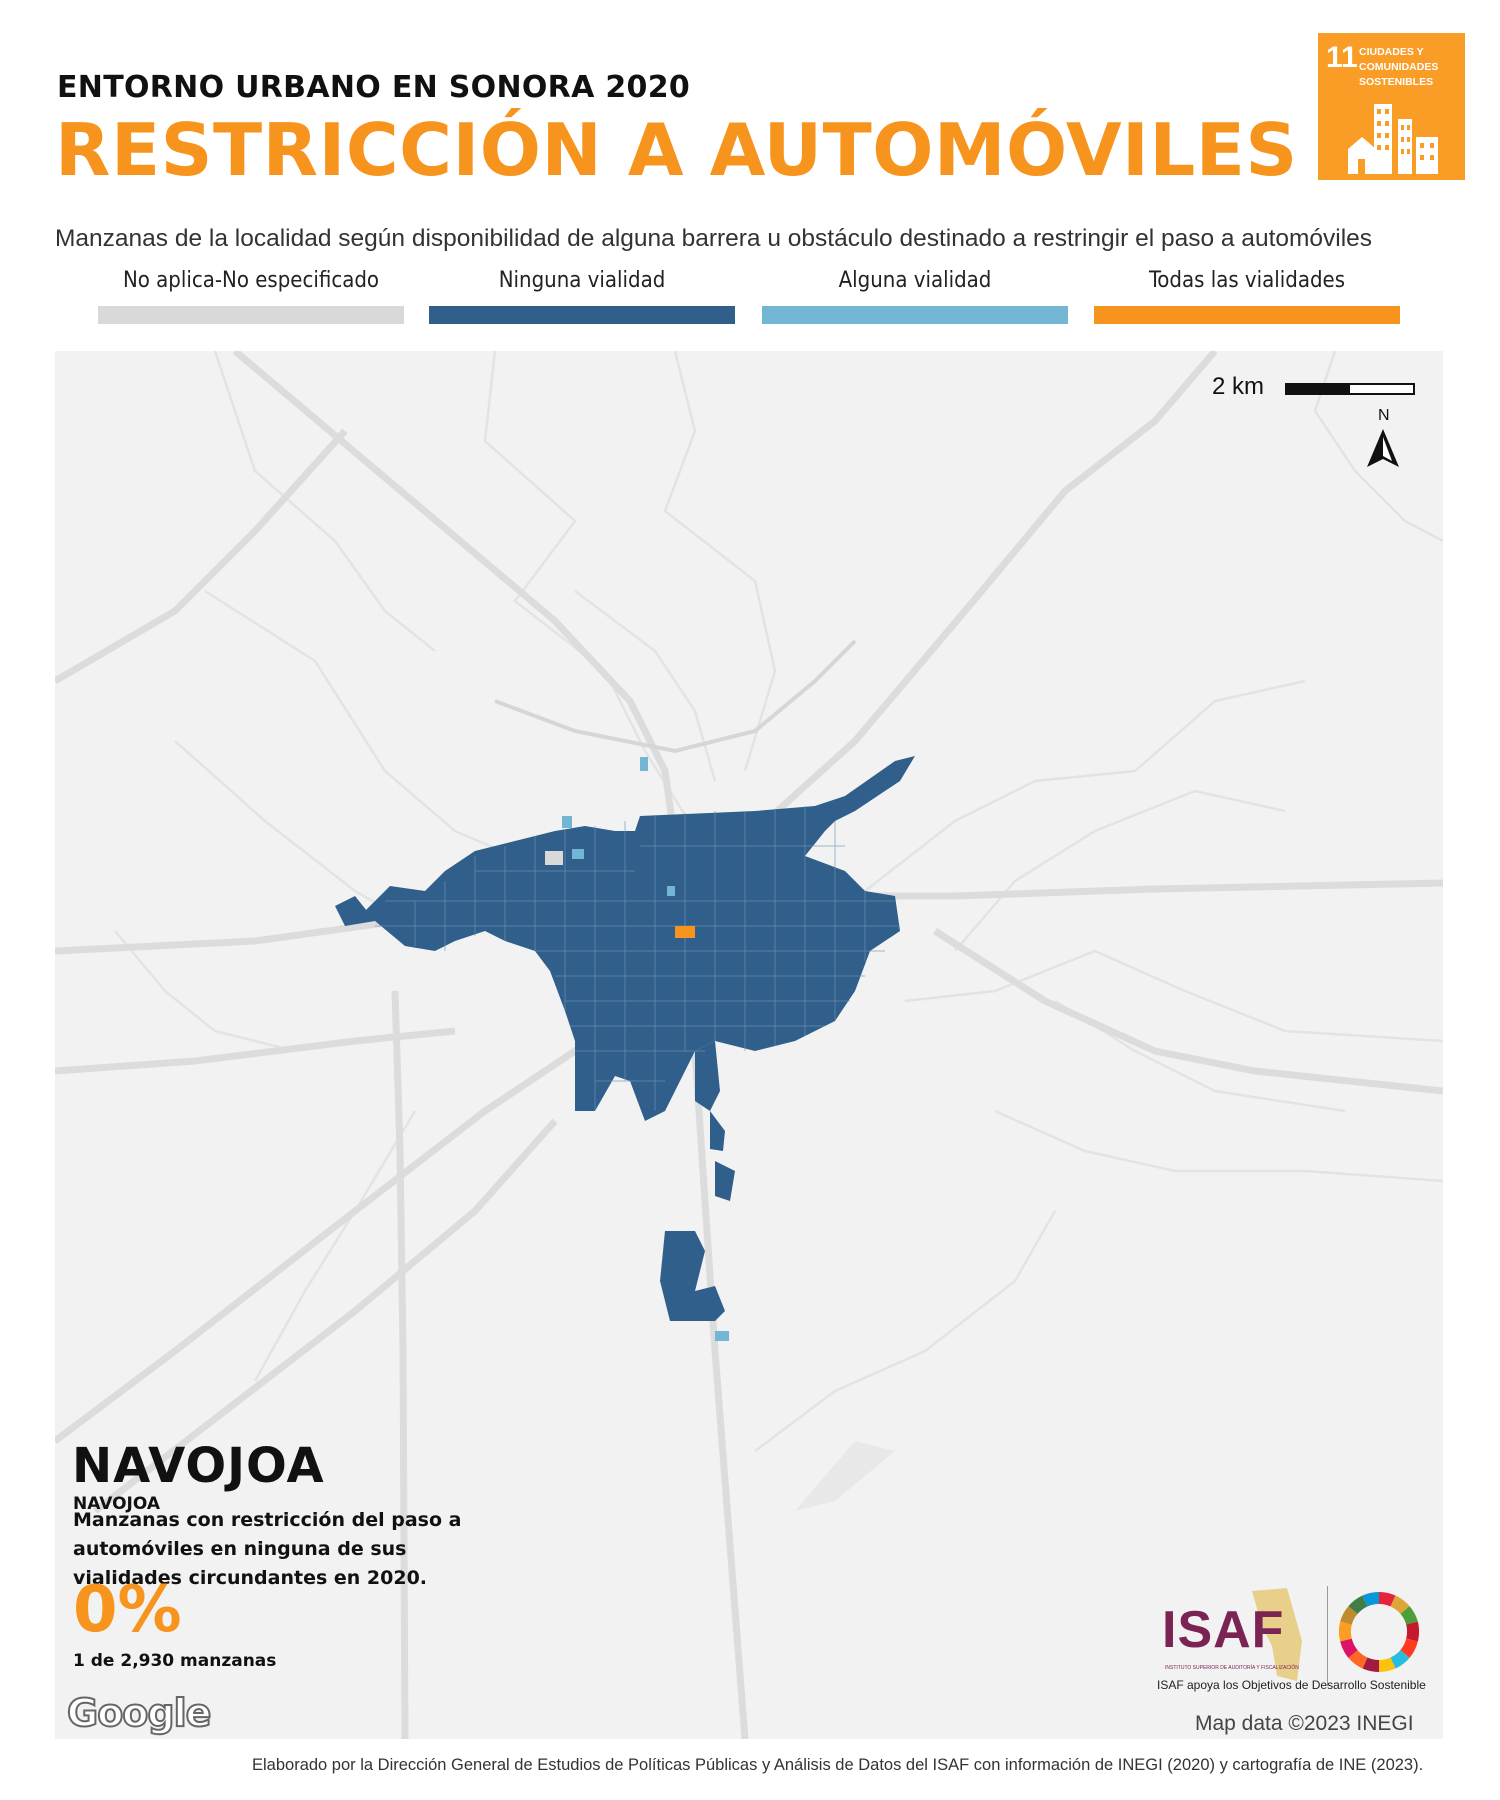 The height and width of the screenshot is (1800, 1500). I want to click on supertitle: ENTORNO URBANO EN SONORA 2020, so click(374, 87).